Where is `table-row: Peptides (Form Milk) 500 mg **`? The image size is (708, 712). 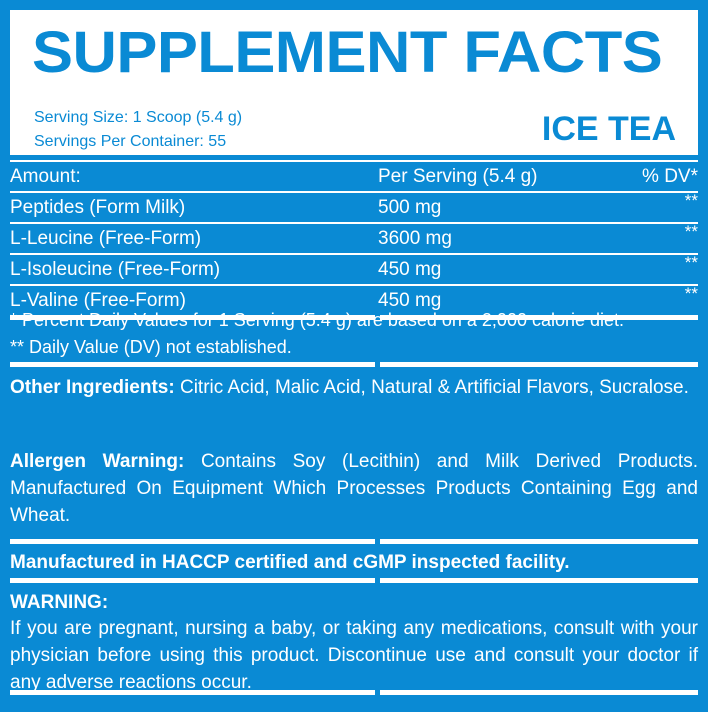
table-row: Peptides (Form Milk) 500 mg ** is located at coordinates (354, 206).